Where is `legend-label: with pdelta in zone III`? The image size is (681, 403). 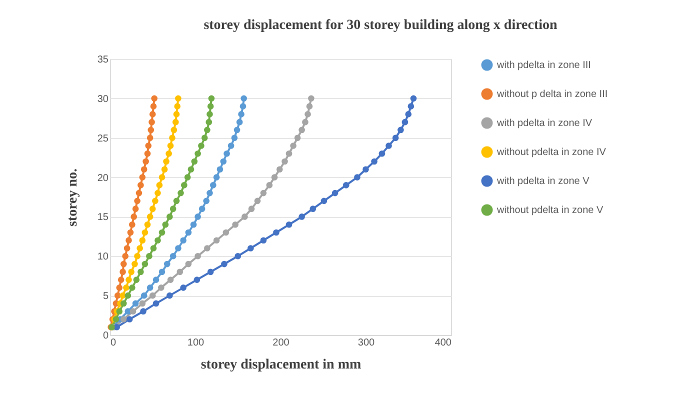
legend-label: with pdelta in zone III is located at coordinates (543, 65).